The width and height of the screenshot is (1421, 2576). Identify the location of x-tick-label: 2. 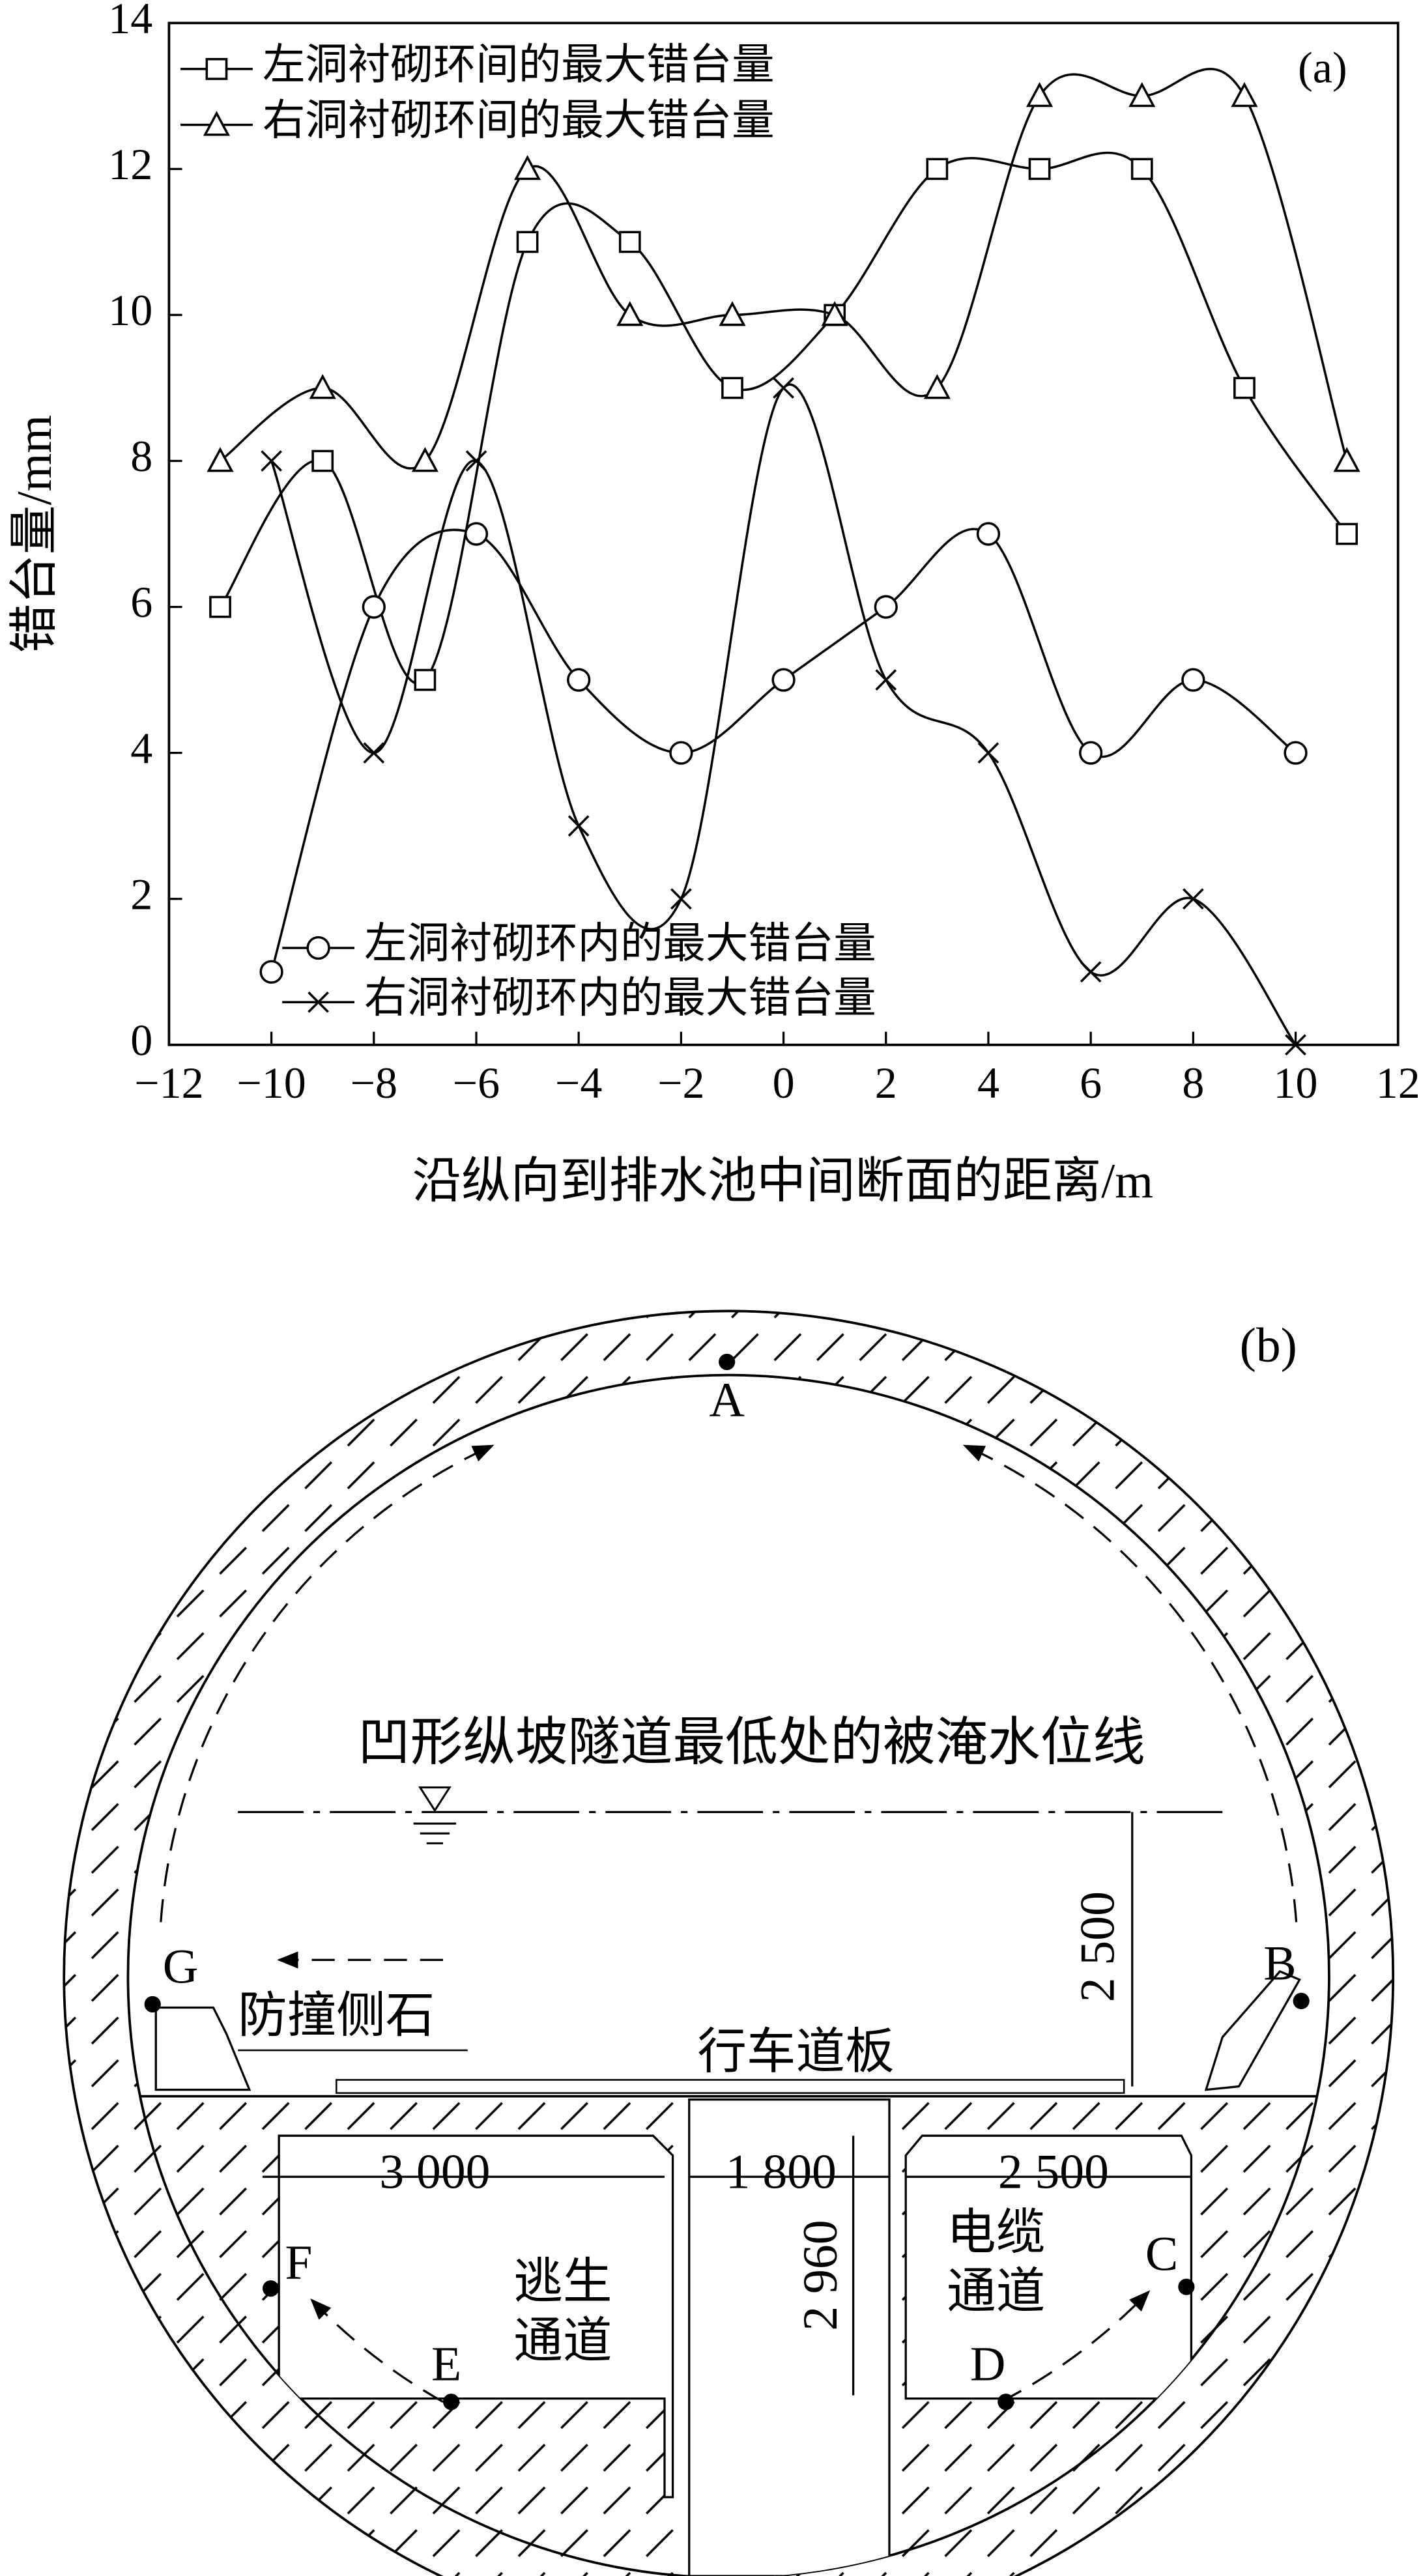
(886, 1083).